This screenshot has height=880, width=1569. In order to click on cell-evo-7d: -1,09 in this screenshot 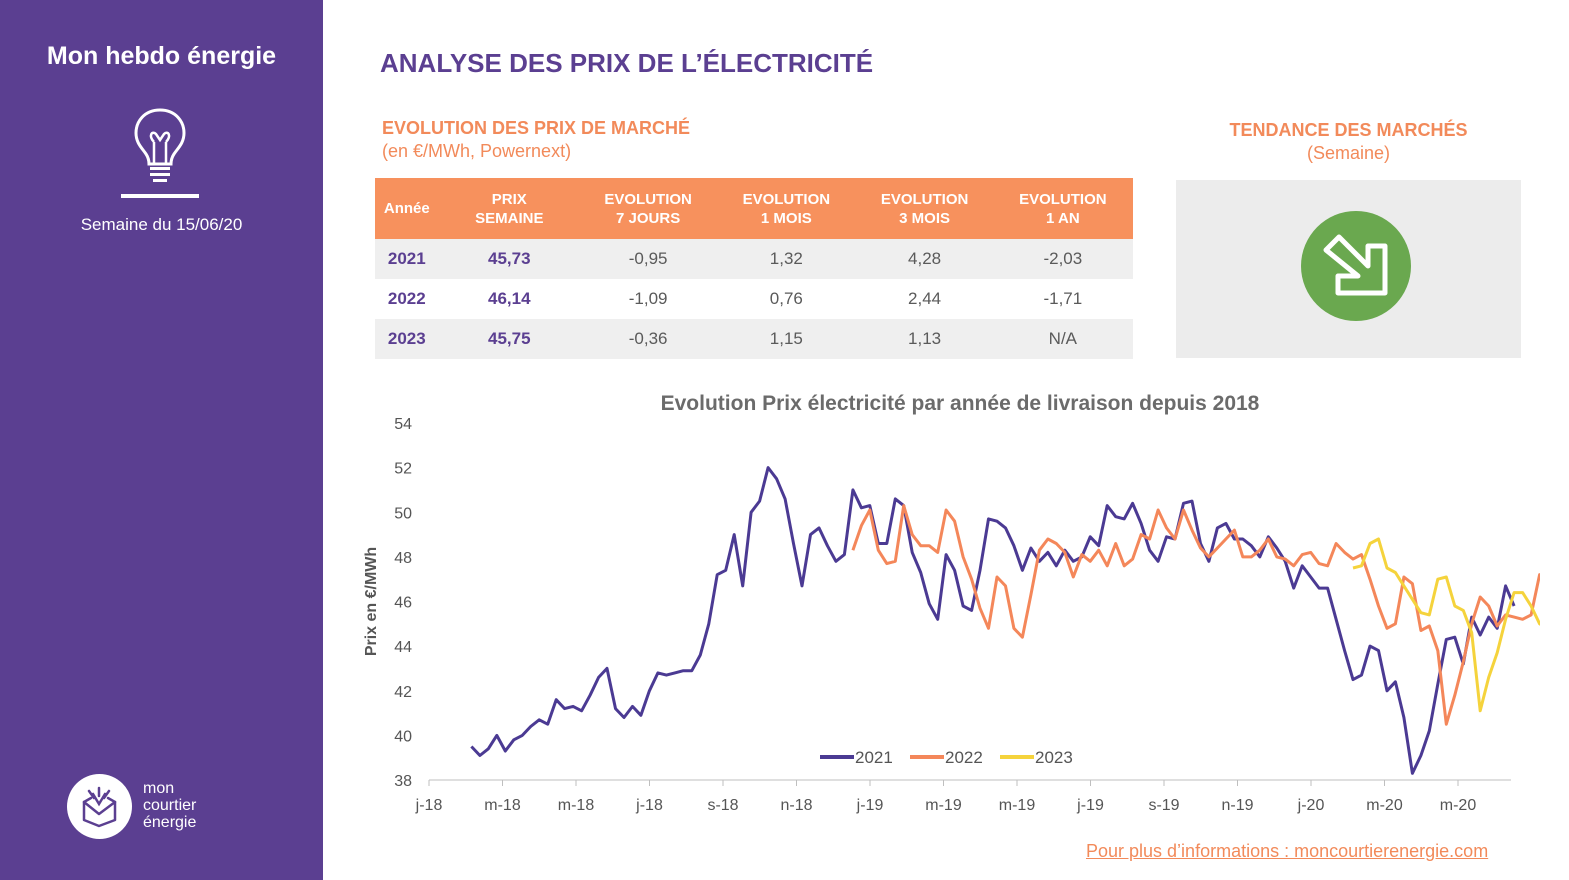, I will do `click(648, 298)`.